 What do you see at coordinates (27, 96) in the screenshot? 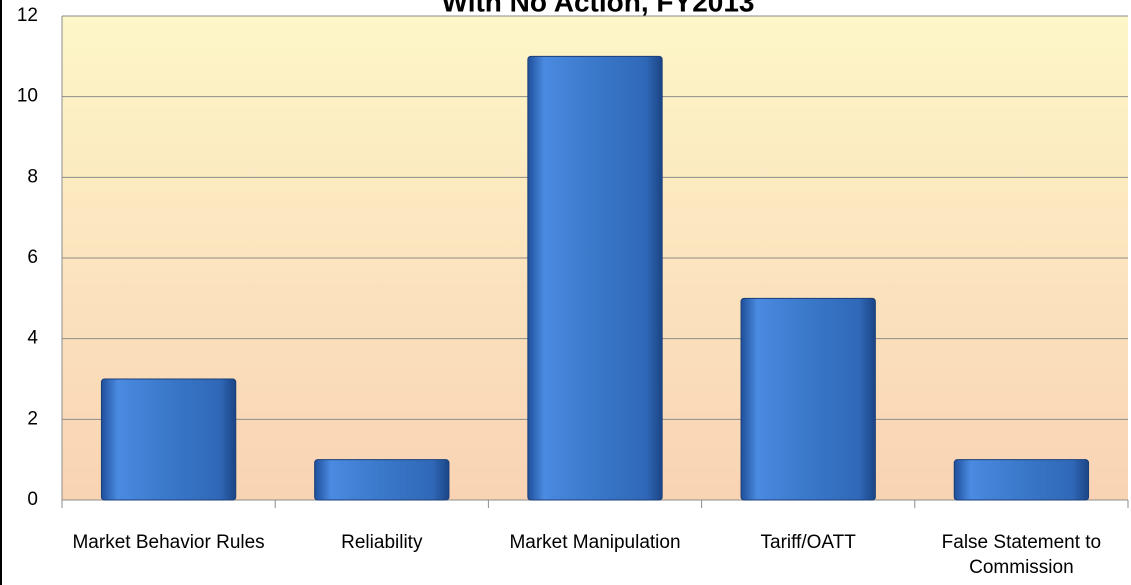
I see `y-tick-label: 10` at bounding box center [27, 96].